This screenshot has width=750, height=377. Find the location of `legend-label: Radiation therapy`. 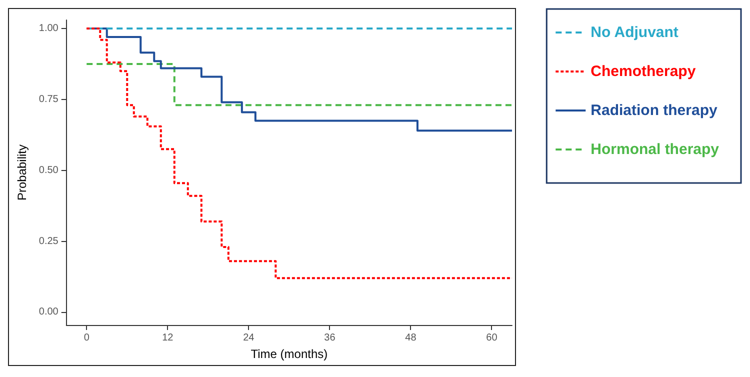

legend-label: Radiation therapy is located at coordinates (654, 110).